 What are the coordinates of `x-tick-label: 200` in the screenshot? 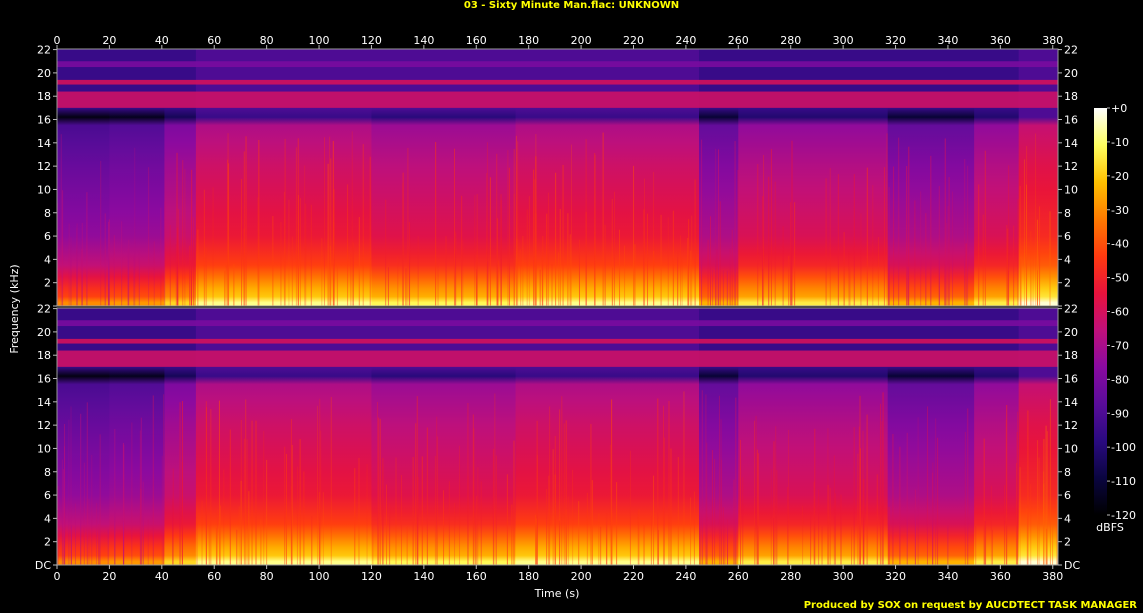 It's located at (581, 40).